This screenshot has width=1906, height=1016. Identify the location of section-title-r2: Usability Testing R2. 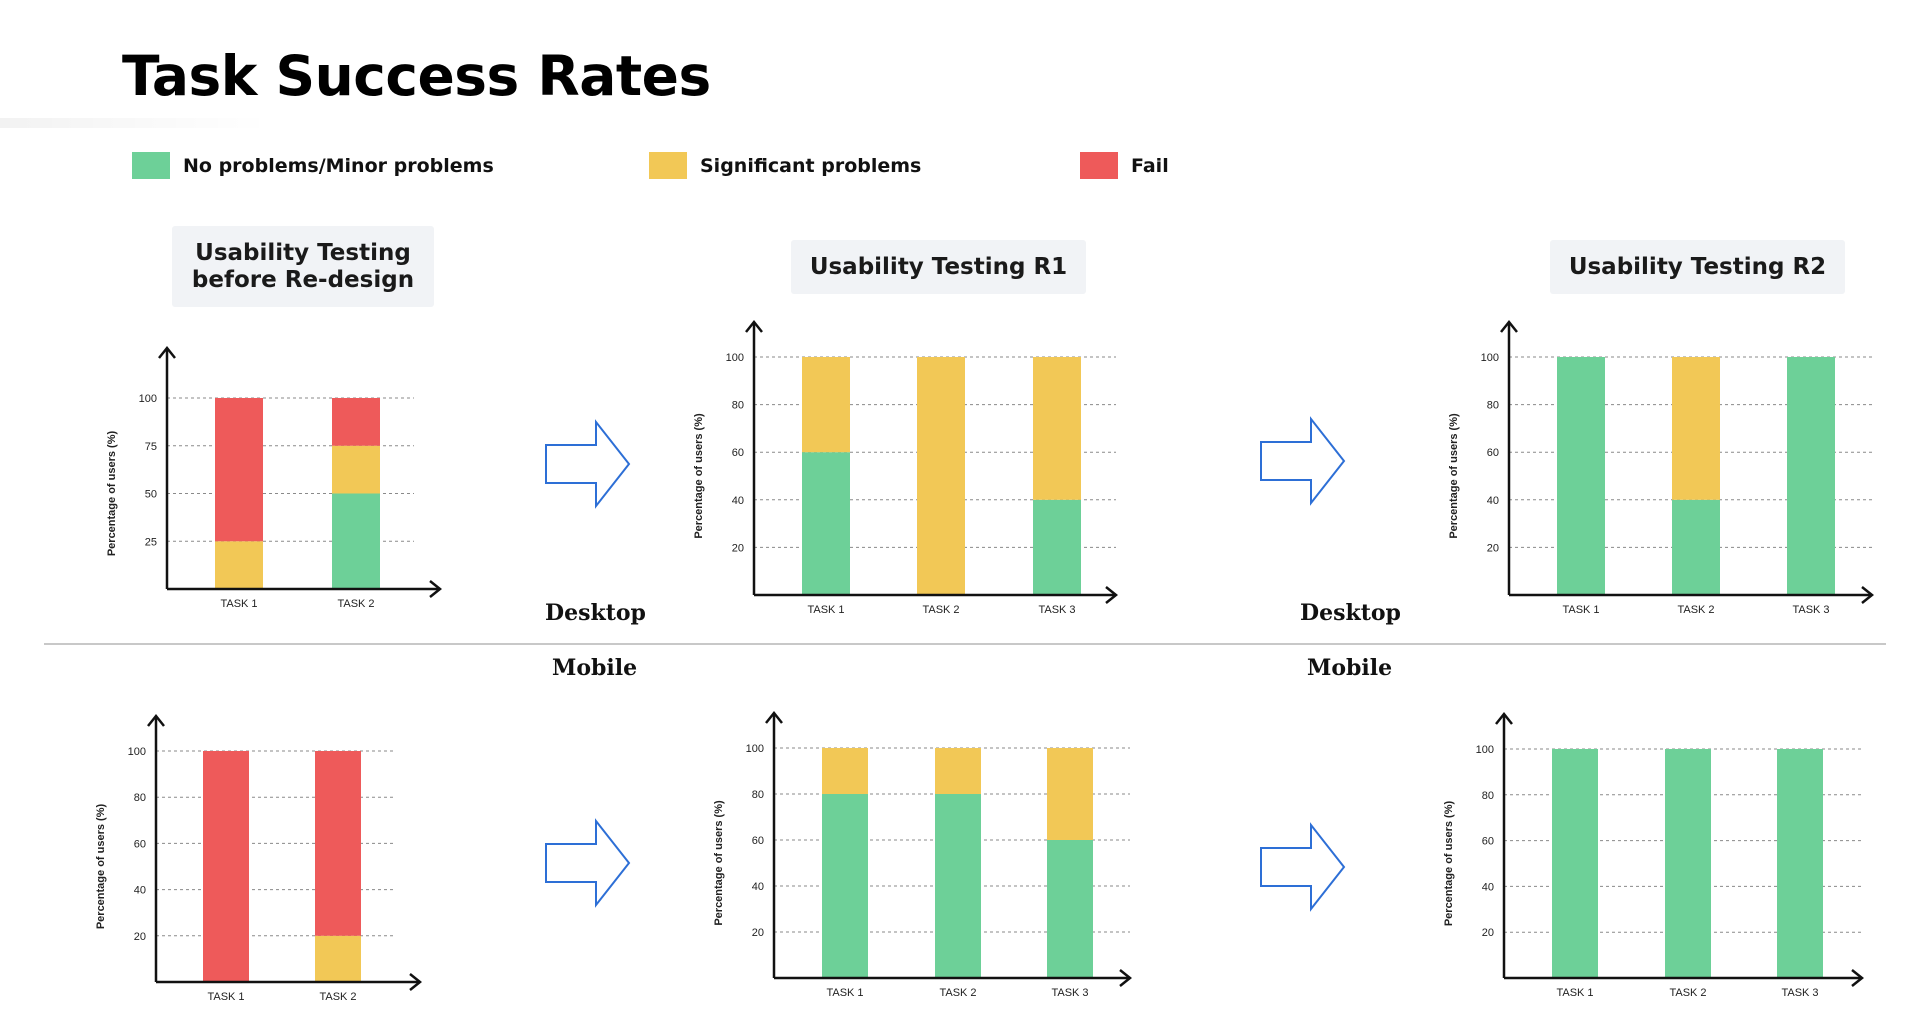
(1697, 267).